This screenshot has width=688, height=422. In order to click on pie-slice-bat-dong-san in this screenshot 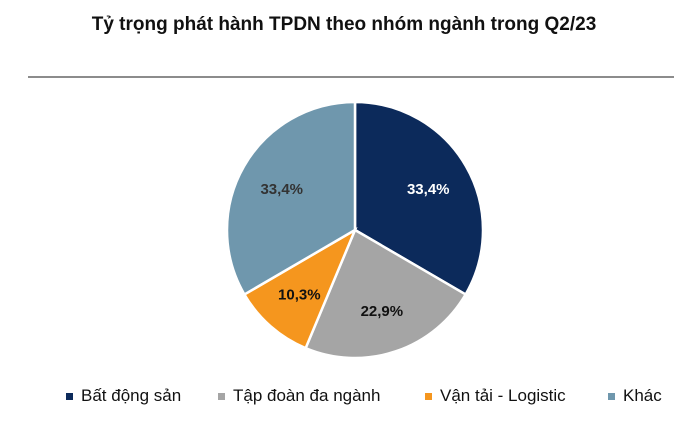, I will do `click(419, 198)`.